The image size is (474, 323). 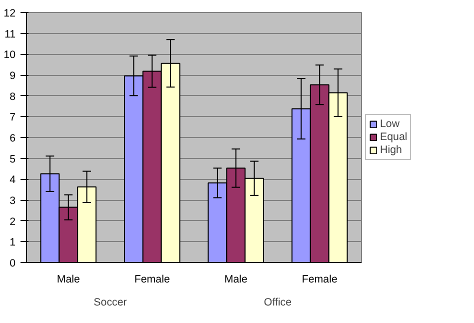 I want to click on y-tick-label: 5, so click(x=13, y=159).